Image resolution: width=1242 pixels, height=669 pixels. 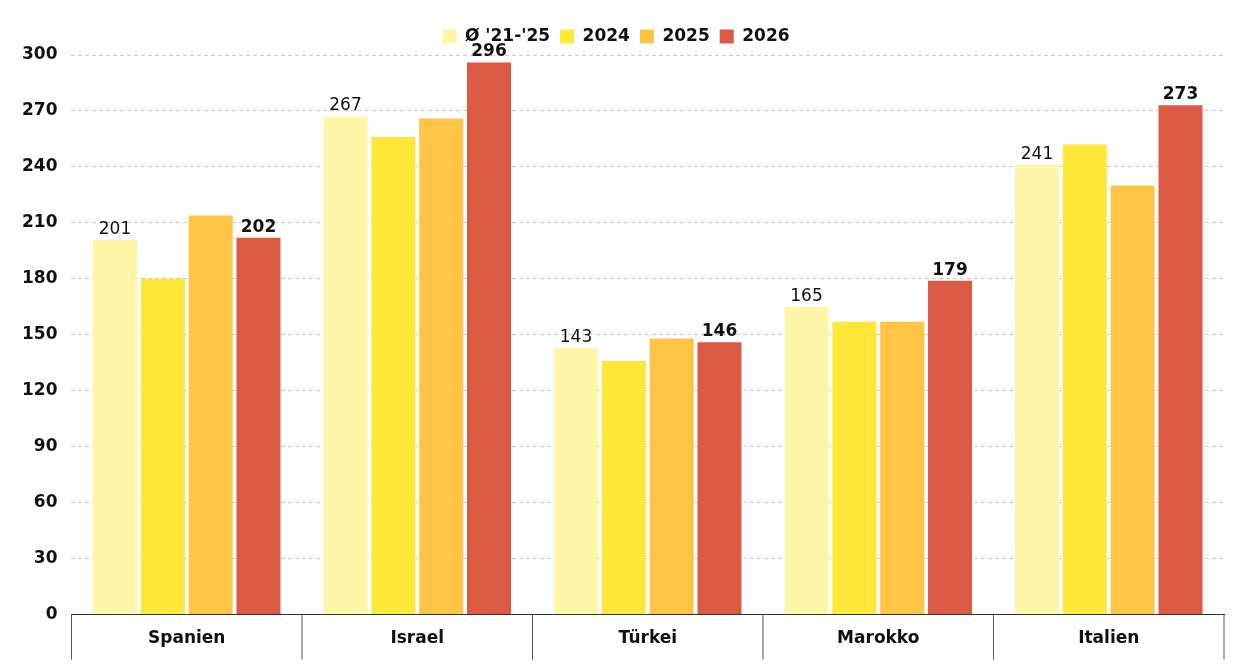 What do you see at coordinates (187, 637) in the screenshot?
I see `x-tick-label: Spanien` at bounding box center [187, 637].